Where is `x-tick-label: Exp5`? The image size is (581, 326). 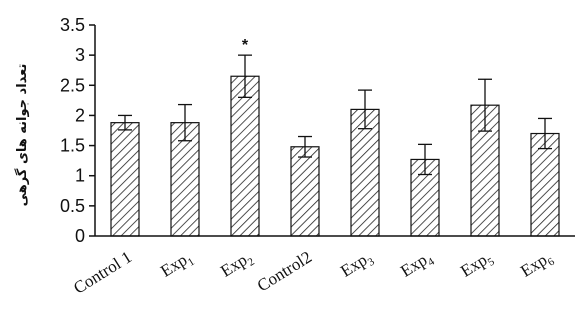 x-tick-label: Exp5 is located at coordinates (477, 265).